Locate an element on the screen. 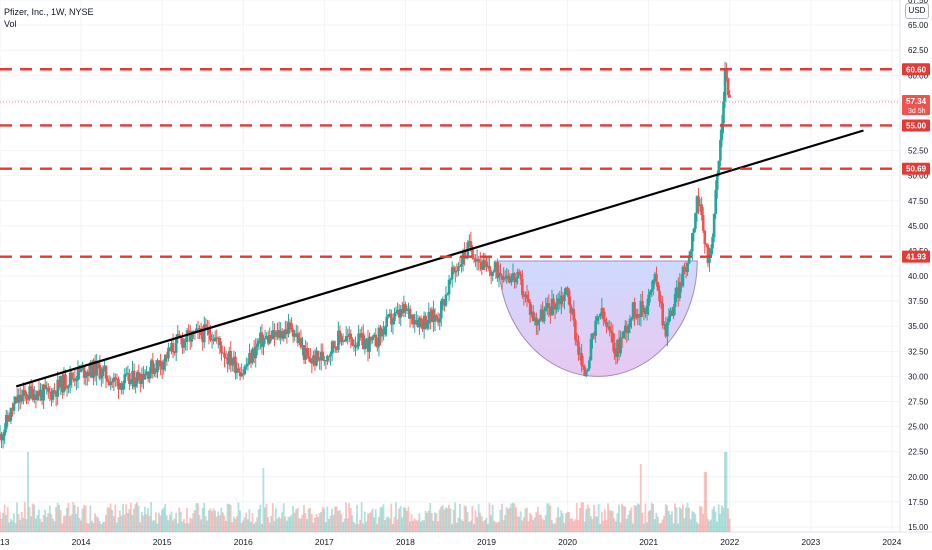 The height and width of the screenshot is (550, 932). currency-button: USD is located at coordinates (917, 11).